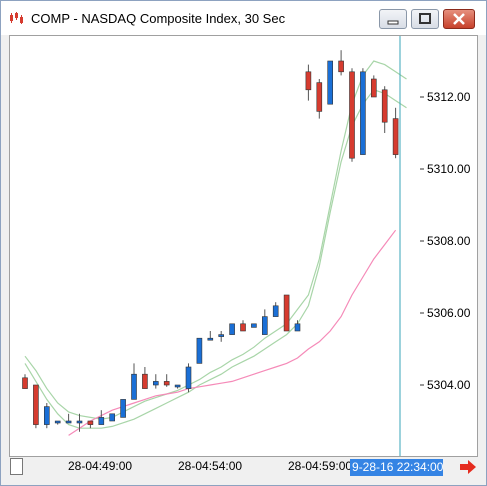 This screenshot has height=486, width=487. I want to click on scroll-to-latest-button, so click(468, 467).